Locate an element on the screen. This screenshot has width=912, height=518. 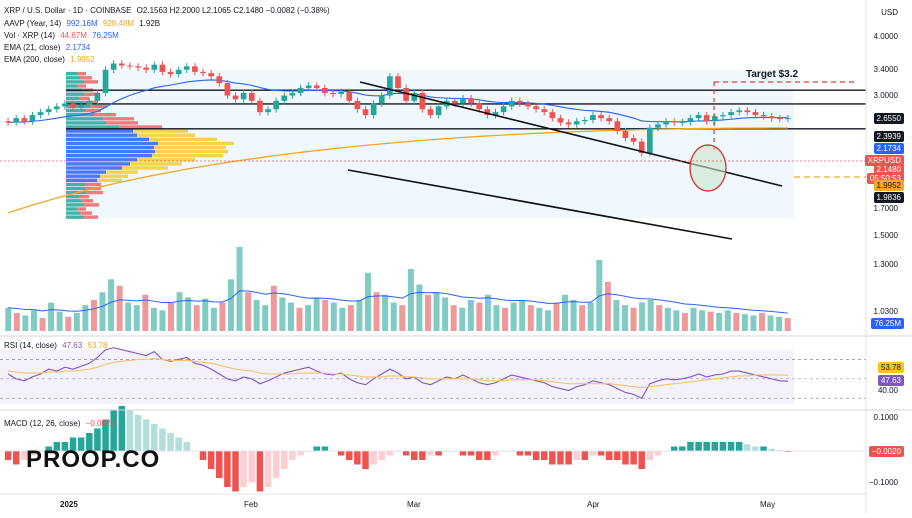
aavp-value-3: 1.92B is located at coordinates (150, 23).